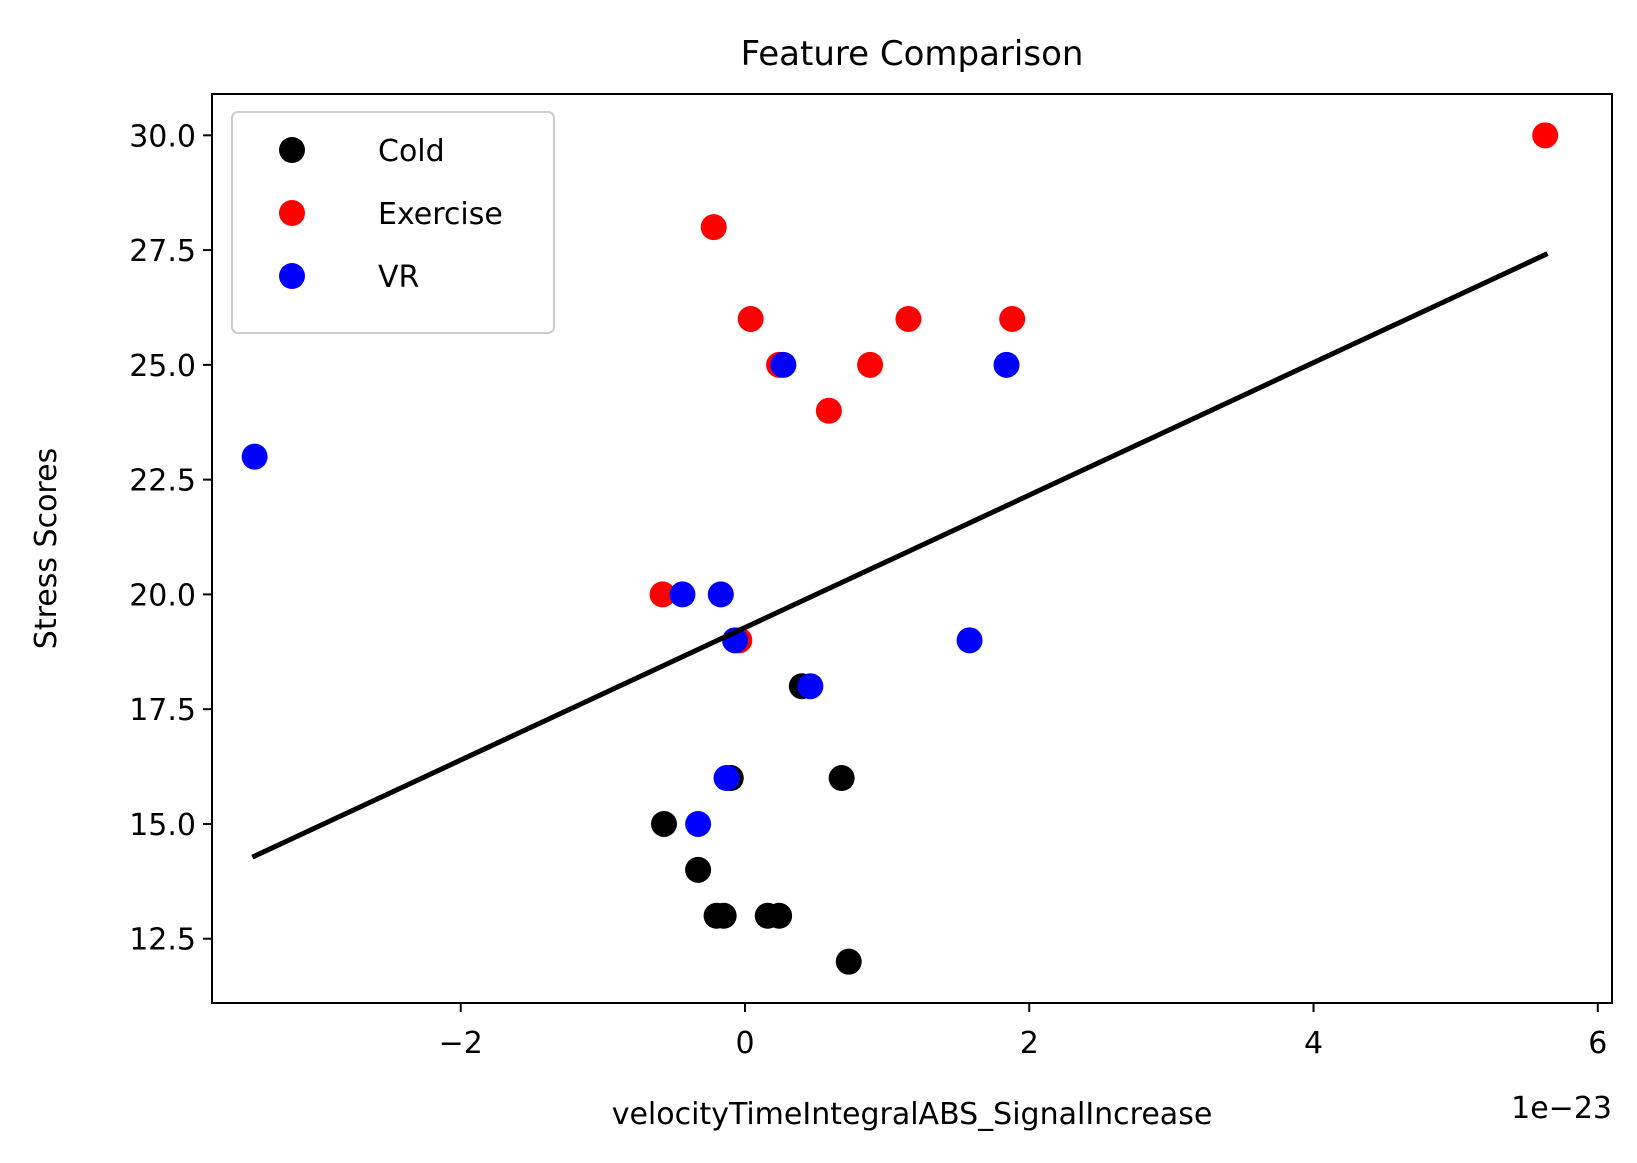  What do you see at coordinates (162, 481) in the screenshot?
I see `y-tick-label: 22.5` at bounding box center [162, 481].